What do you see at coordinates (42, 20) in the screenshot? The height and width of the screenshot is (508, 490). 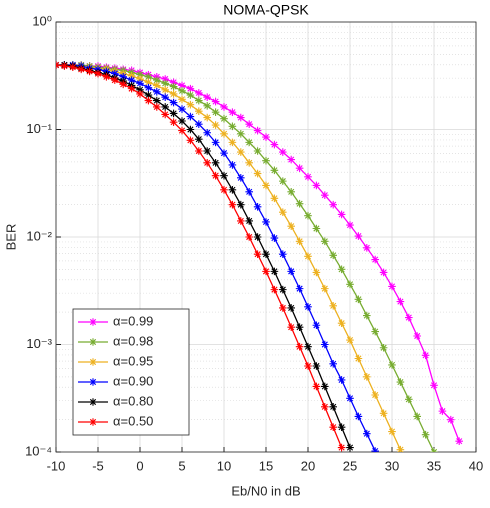 I see `y-tick-label: 10⁰` at bounding box center [42, 20].